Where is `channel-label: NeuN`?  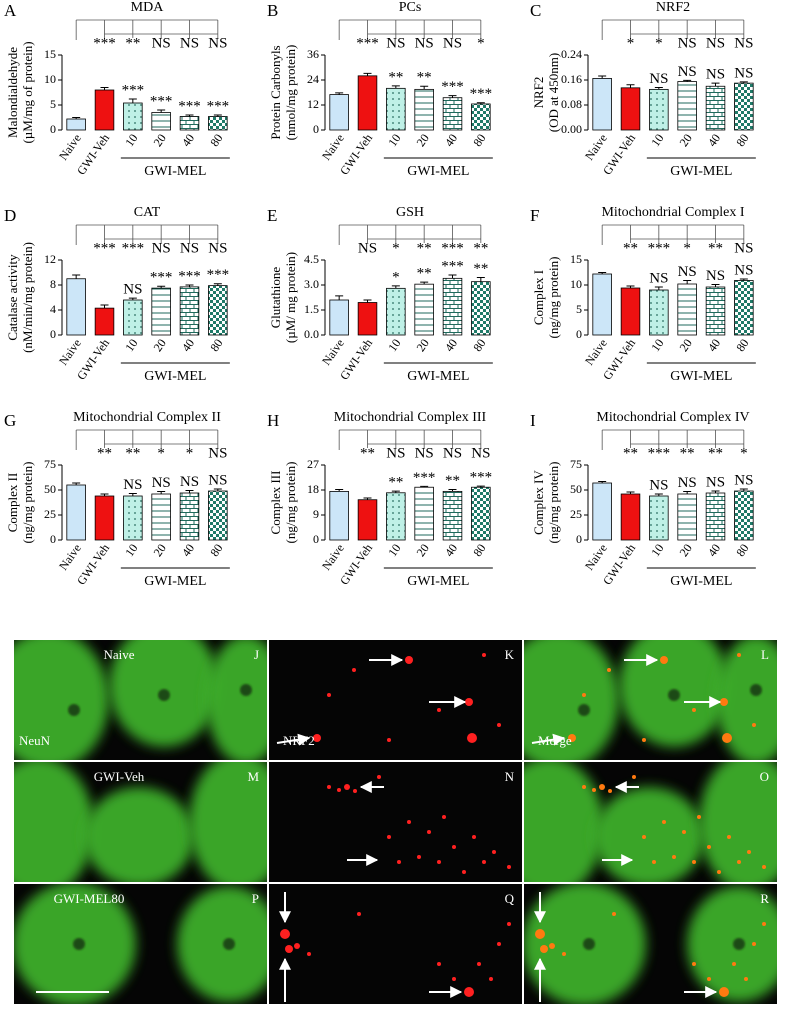 channel-label: NeuN is located at coordinates (35, 740).